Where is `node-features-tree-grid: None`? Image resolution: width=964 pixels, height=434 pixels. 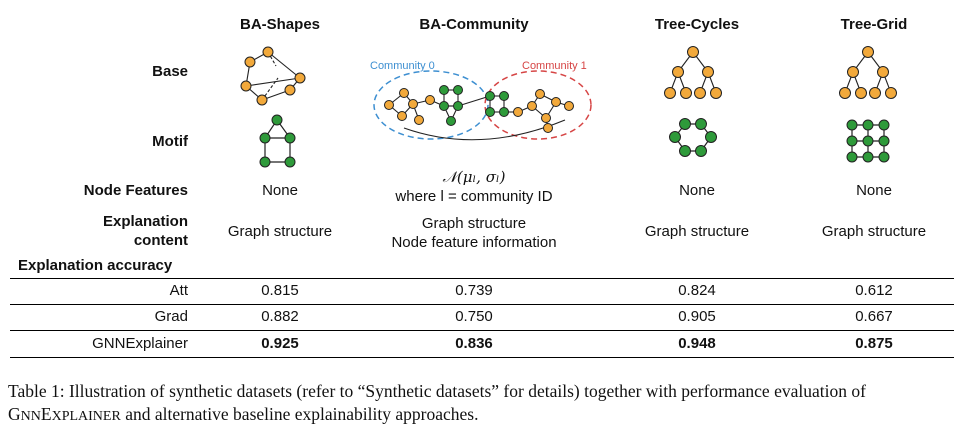 node-features-tree-grid: None is located at coordinates (874, 190).